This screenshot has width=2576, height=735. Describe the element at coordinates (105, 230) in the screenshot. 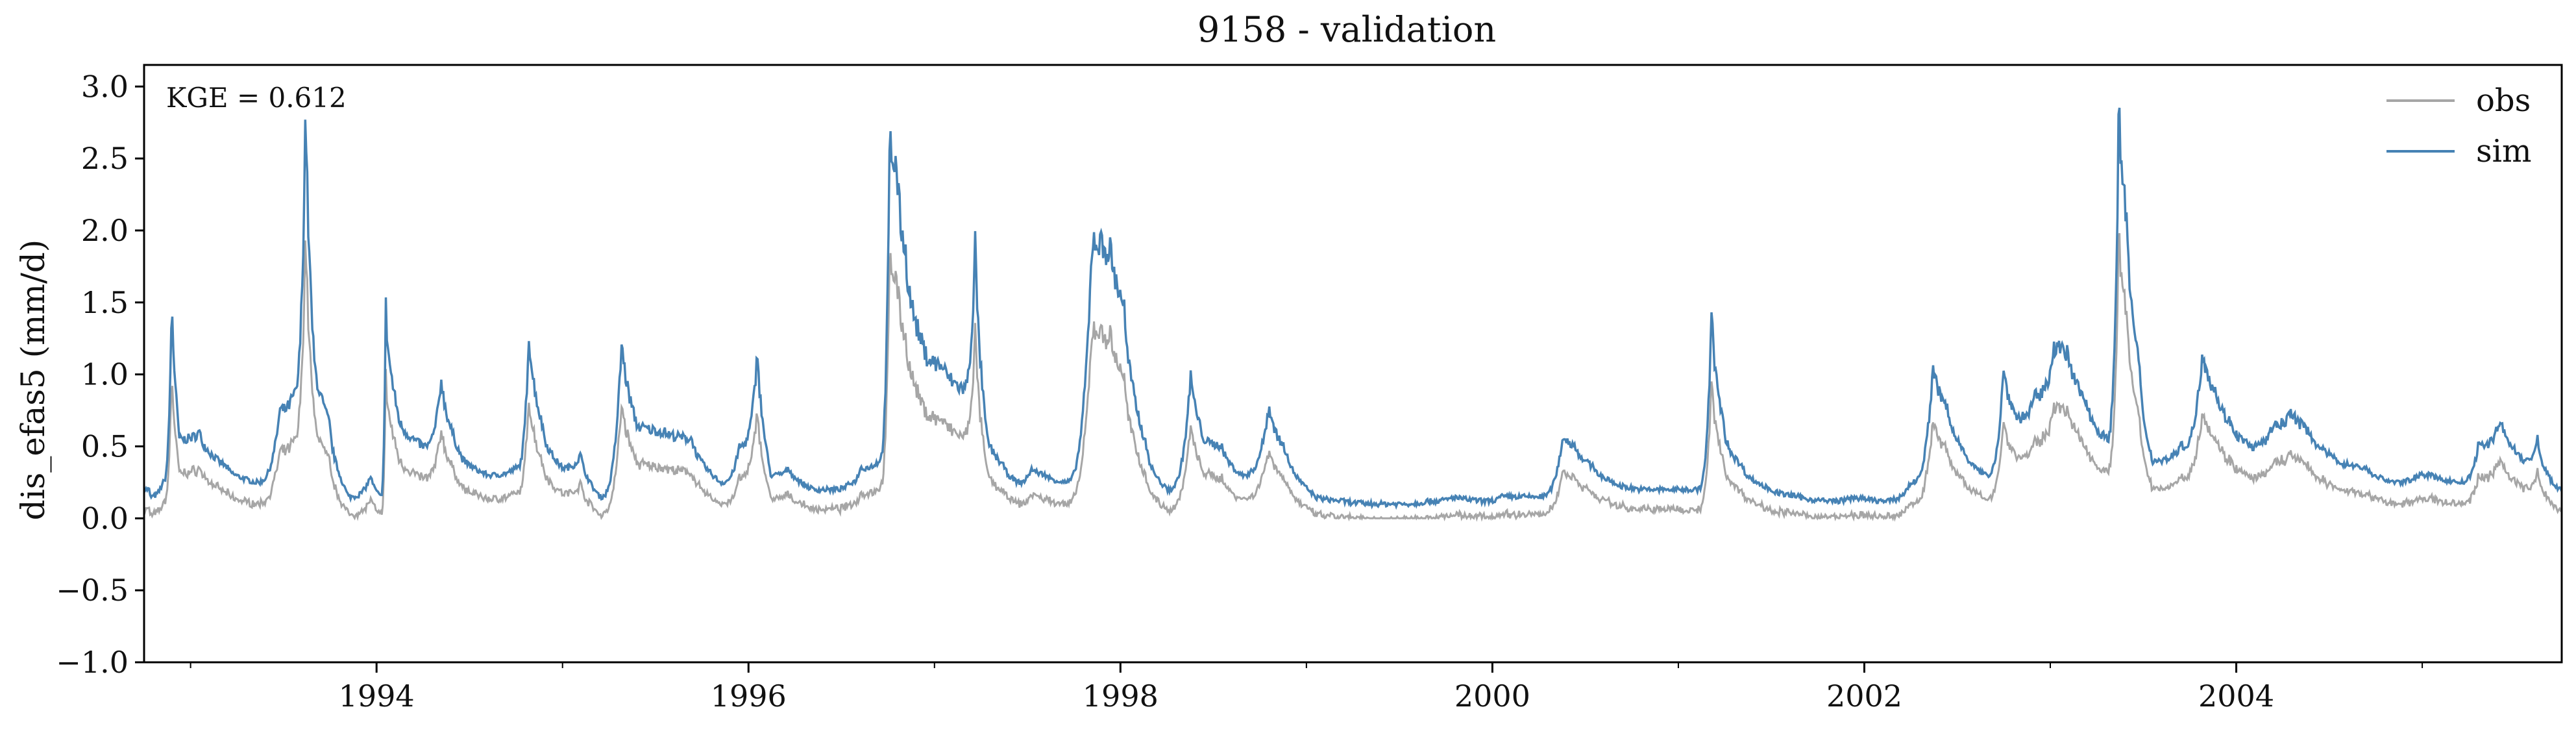

I see `y-tick-label: 2.0` at that location.